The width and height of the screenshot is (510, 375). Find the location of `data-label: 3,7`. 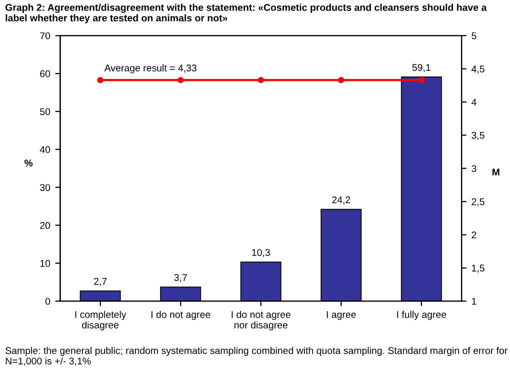

data-label: 3,7 is located at coordinates (180, 278).